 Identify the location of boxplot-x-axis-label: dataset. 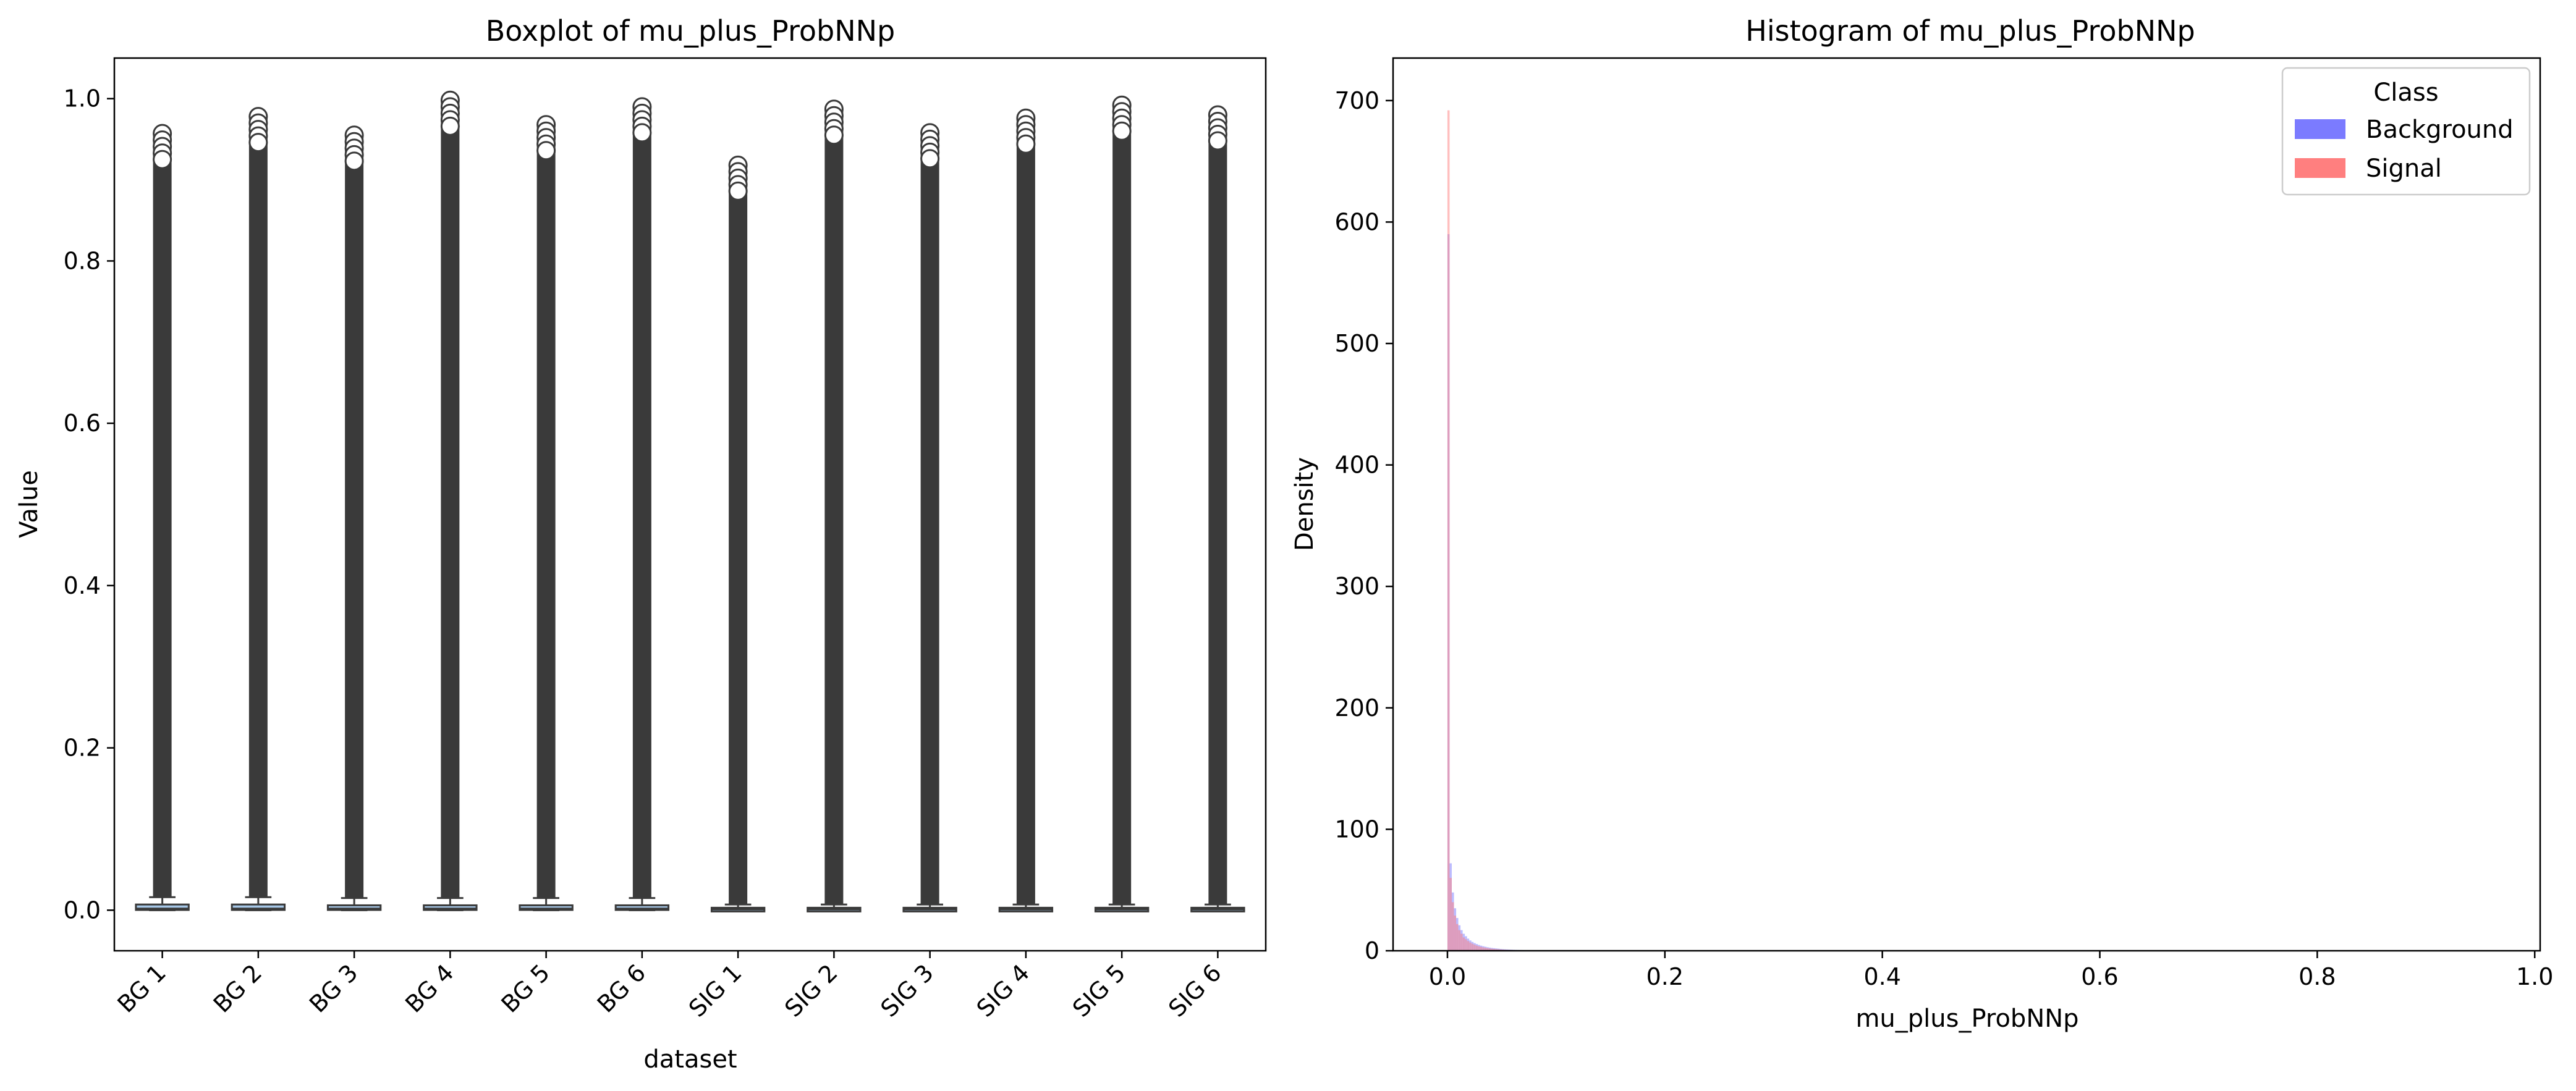
(690, 1059).